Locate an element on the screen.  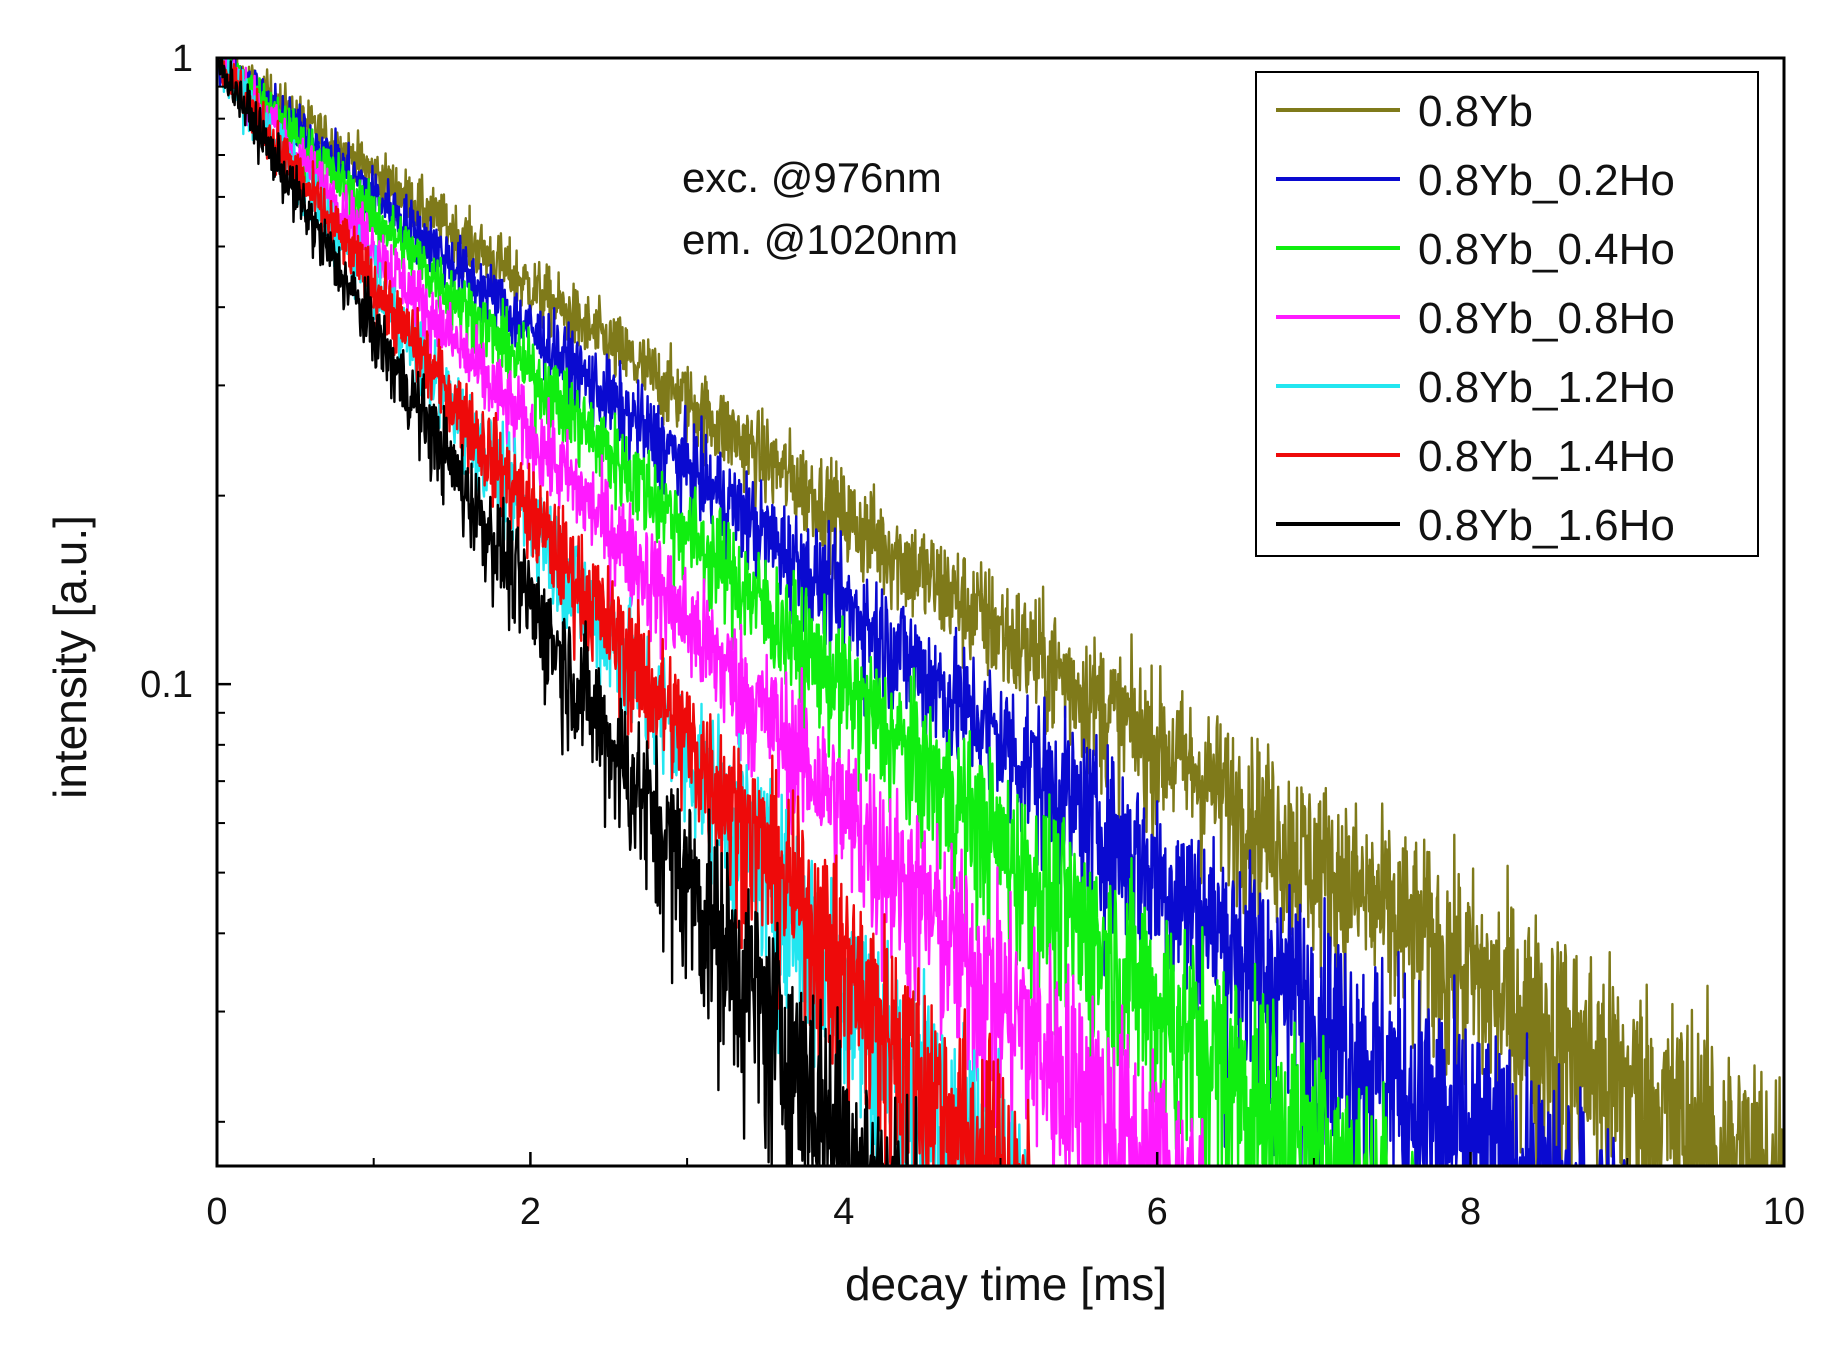
x-tick-label: 6 is located at coordinates (1157, 1212).